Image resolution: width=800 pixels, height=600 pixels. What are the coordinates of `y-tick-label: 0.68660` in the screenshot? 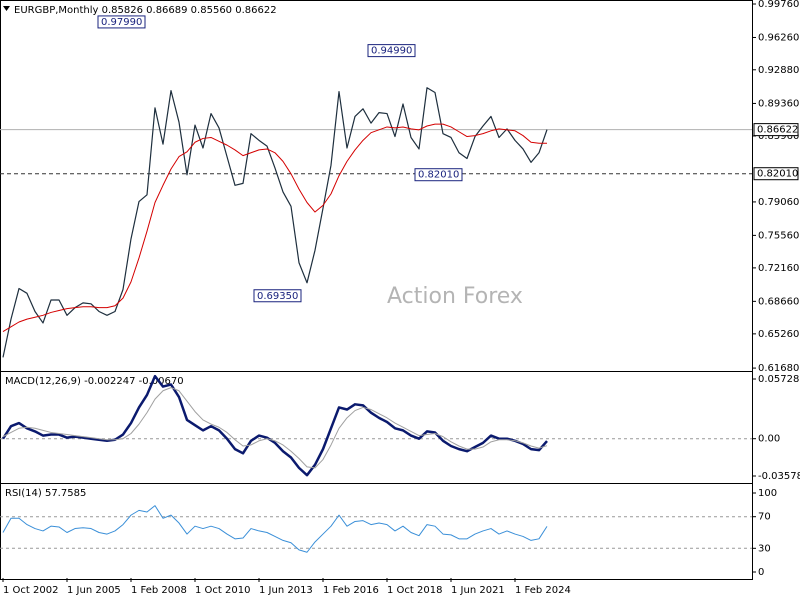 It's located at (778, 301).